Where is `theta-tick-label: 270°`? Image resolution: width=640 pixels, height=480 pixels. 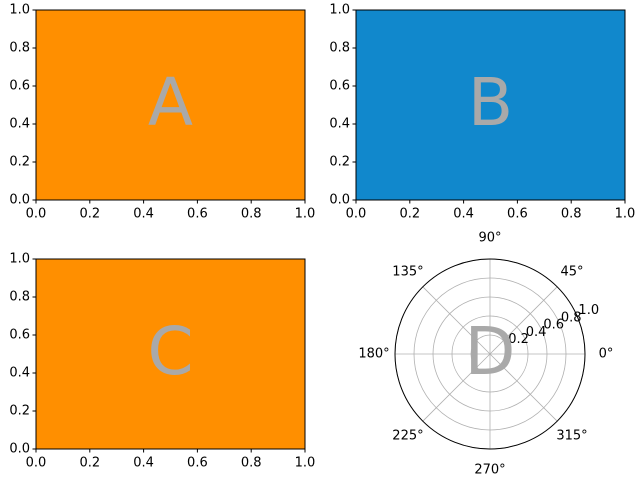 theta-tick-label: 270° is located at coordinates (489, 470).